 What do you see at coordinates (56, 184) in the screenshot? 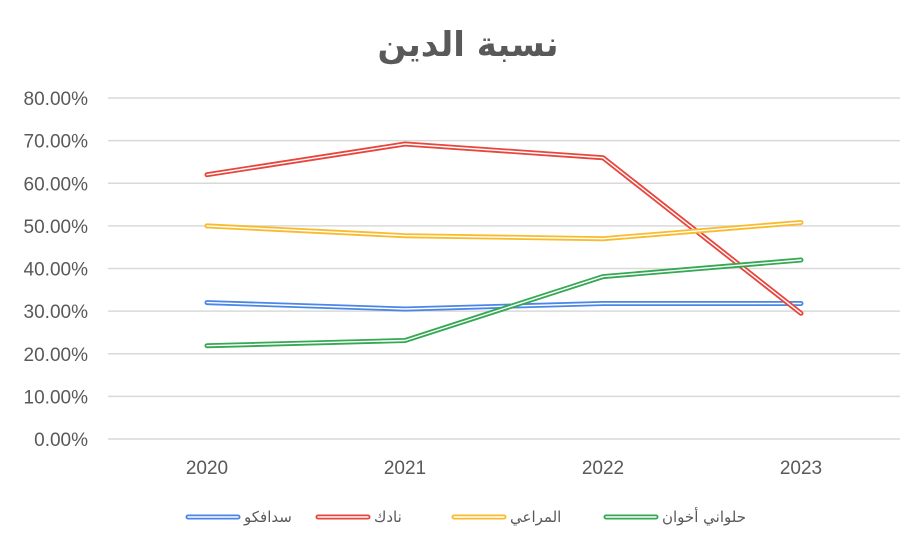
I see `y-tick-label: 60.00%` at bounding box center [56, 184].